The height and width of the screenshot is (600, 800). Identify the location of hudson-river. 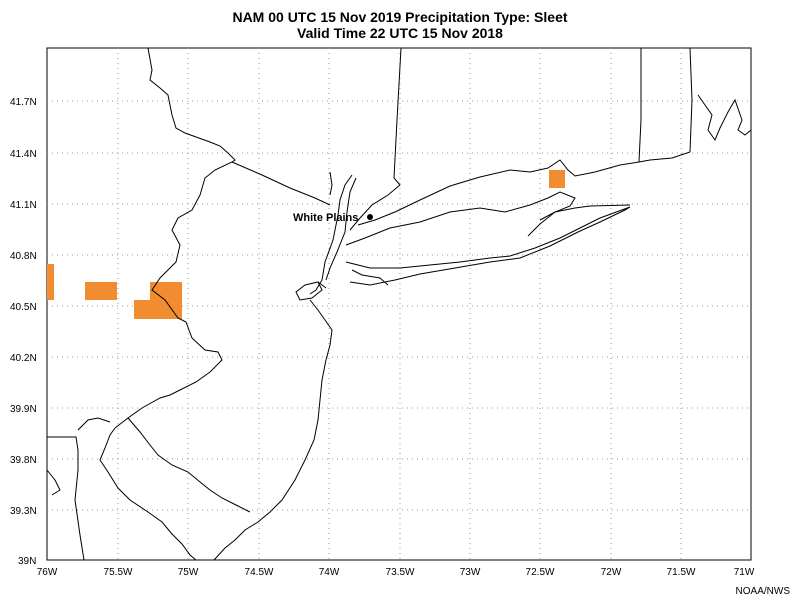
(331, 234).